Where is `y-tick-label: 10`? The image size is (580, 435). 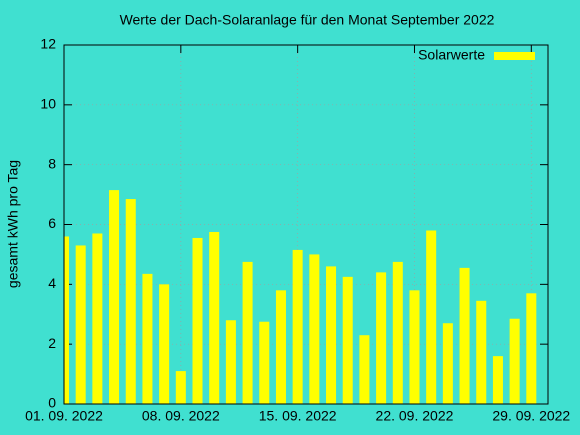
y-tick-label: 10 is located at coordinates (48, 104).